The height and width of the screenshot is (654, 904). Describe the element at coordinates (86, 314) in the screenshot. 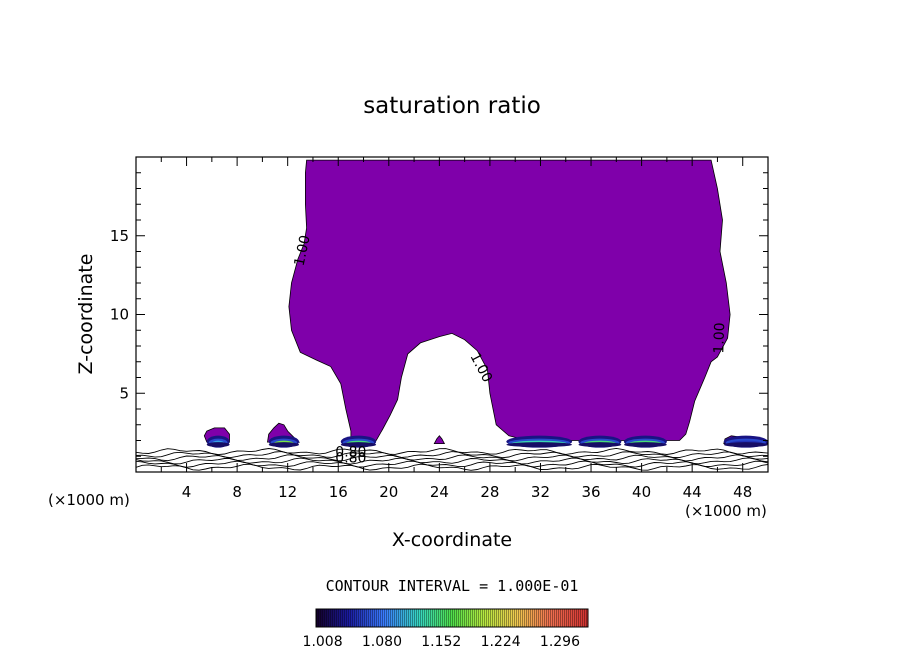

I see `y-axis-label: Z-coordinate` at that location.